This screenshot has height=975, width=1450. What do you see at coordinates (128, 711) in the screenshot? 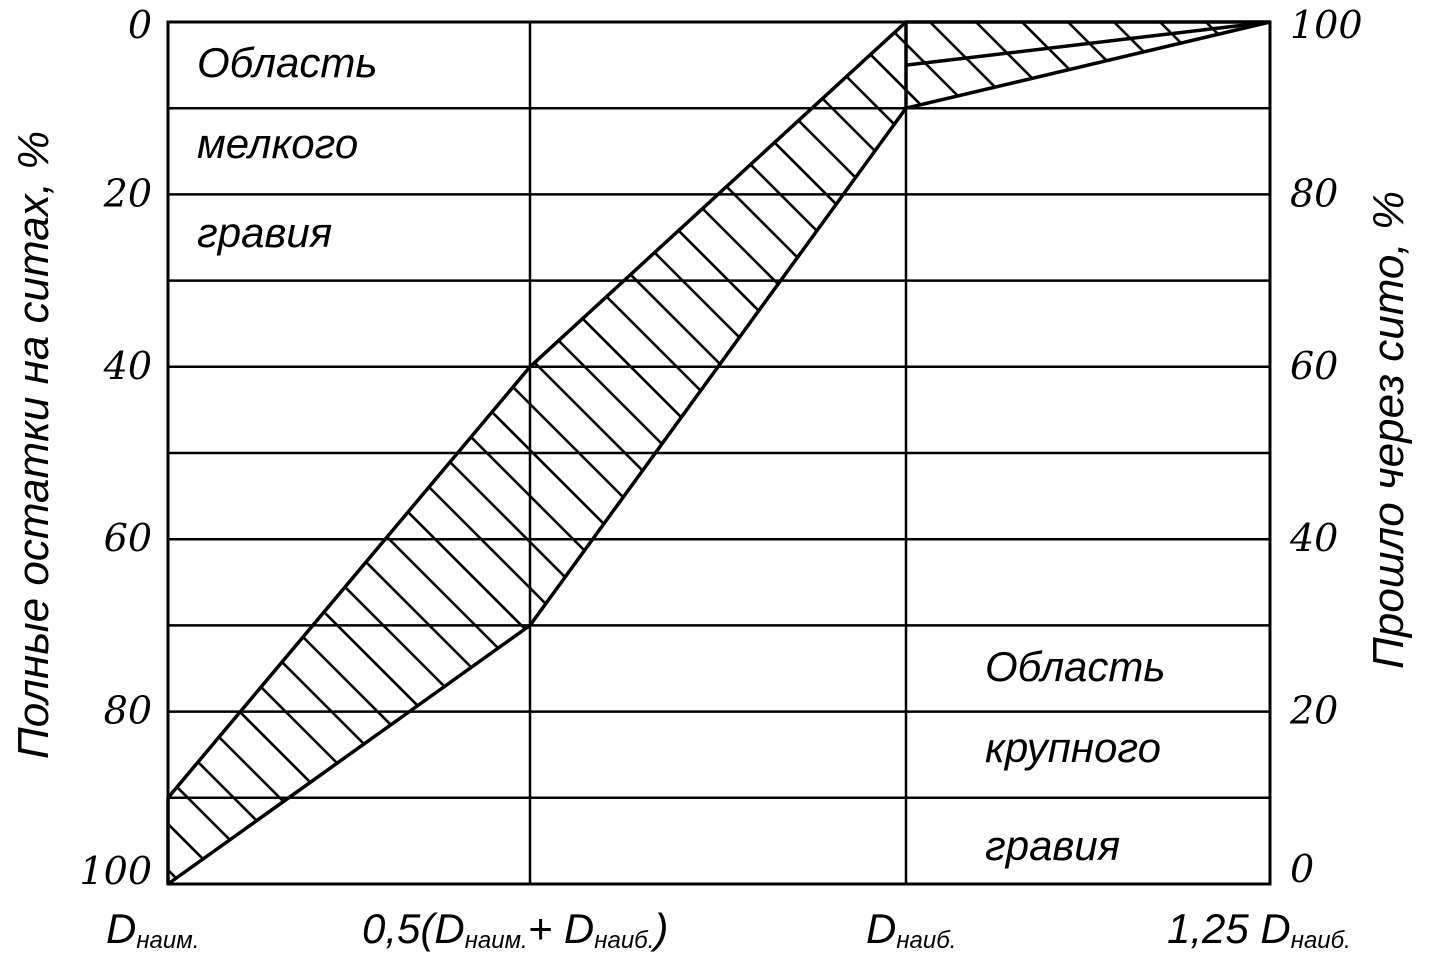
I see `left-tick-label: 80` at bounding box center [128, 711].